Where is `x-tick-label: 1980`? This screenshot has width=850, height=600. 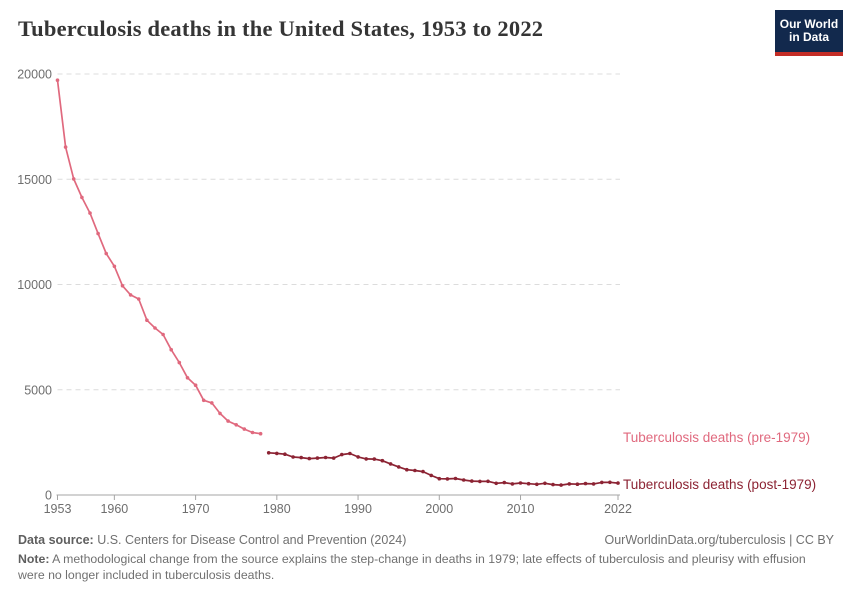 x-tick-label: 1980 is located at coordinates (277, 509).